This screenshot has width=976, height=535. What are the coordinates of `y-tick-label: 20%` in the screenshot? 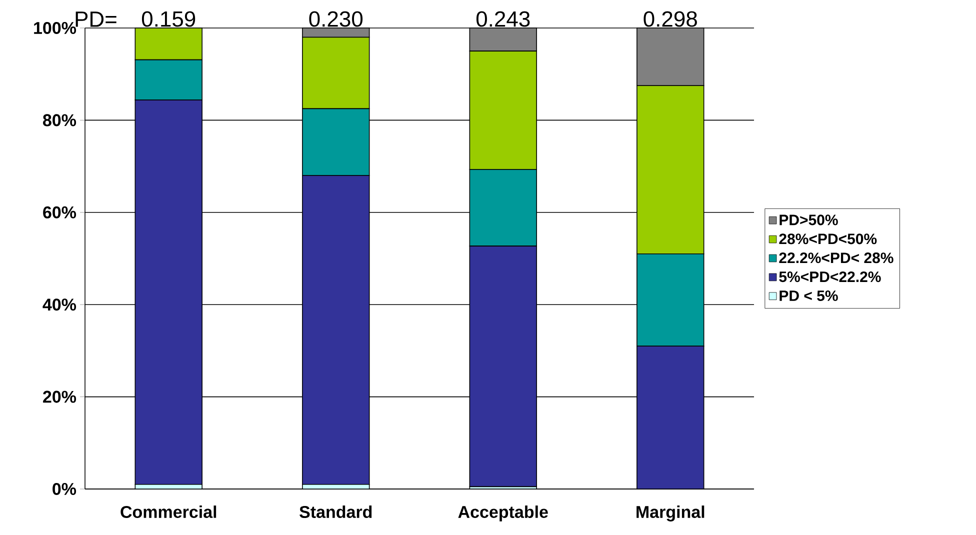 It's located at (59, 396).